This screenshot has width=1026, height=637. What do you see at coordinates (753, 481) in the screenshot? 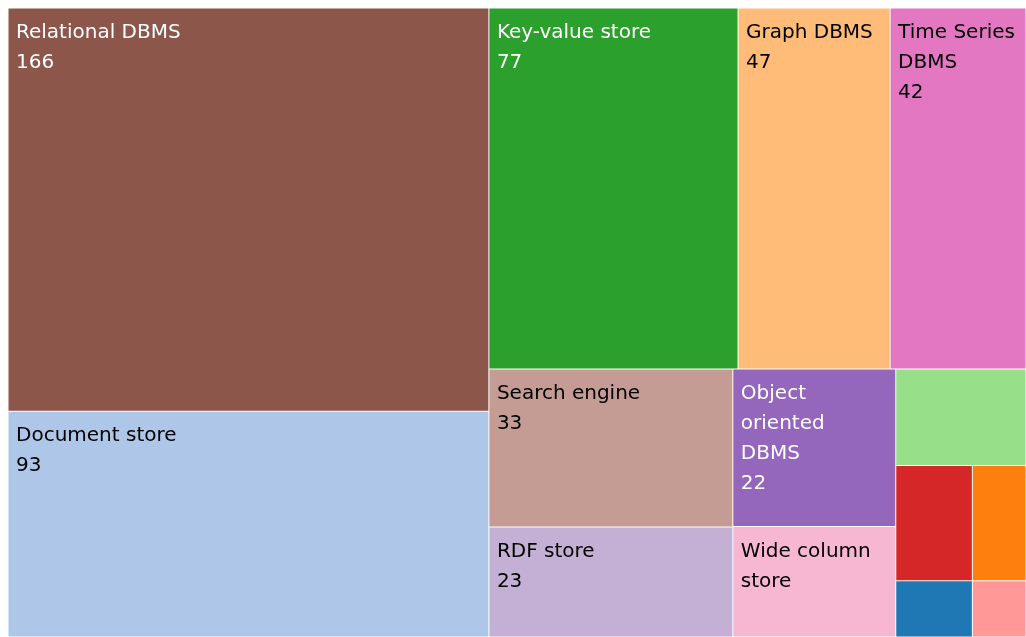
I see `data-label: 22` at bounding box center [753, 481].